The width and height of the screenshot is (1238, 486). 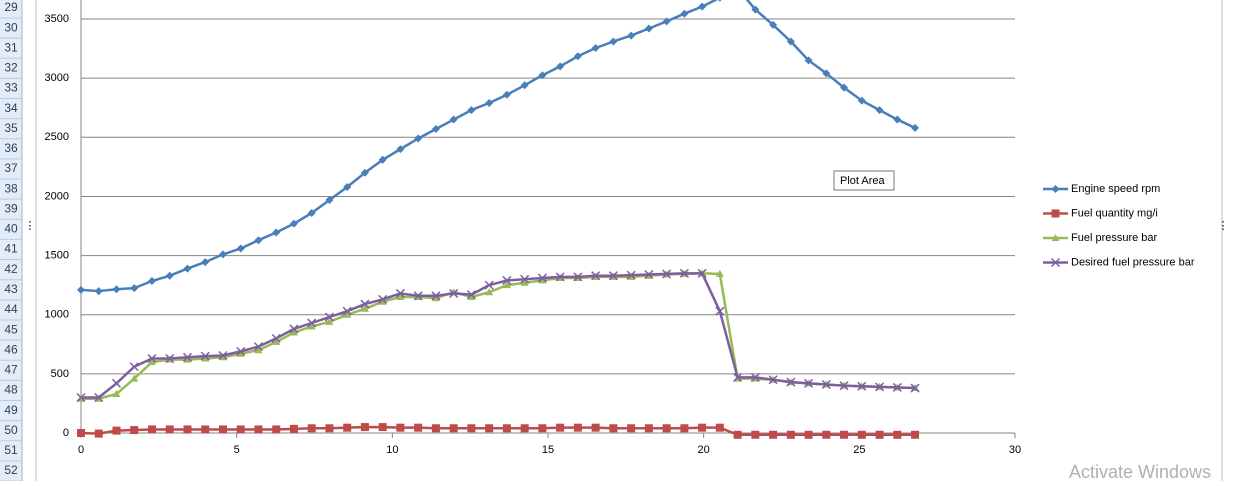 I want to click on y-tick-label: 3000, so click(x=57, y=78).